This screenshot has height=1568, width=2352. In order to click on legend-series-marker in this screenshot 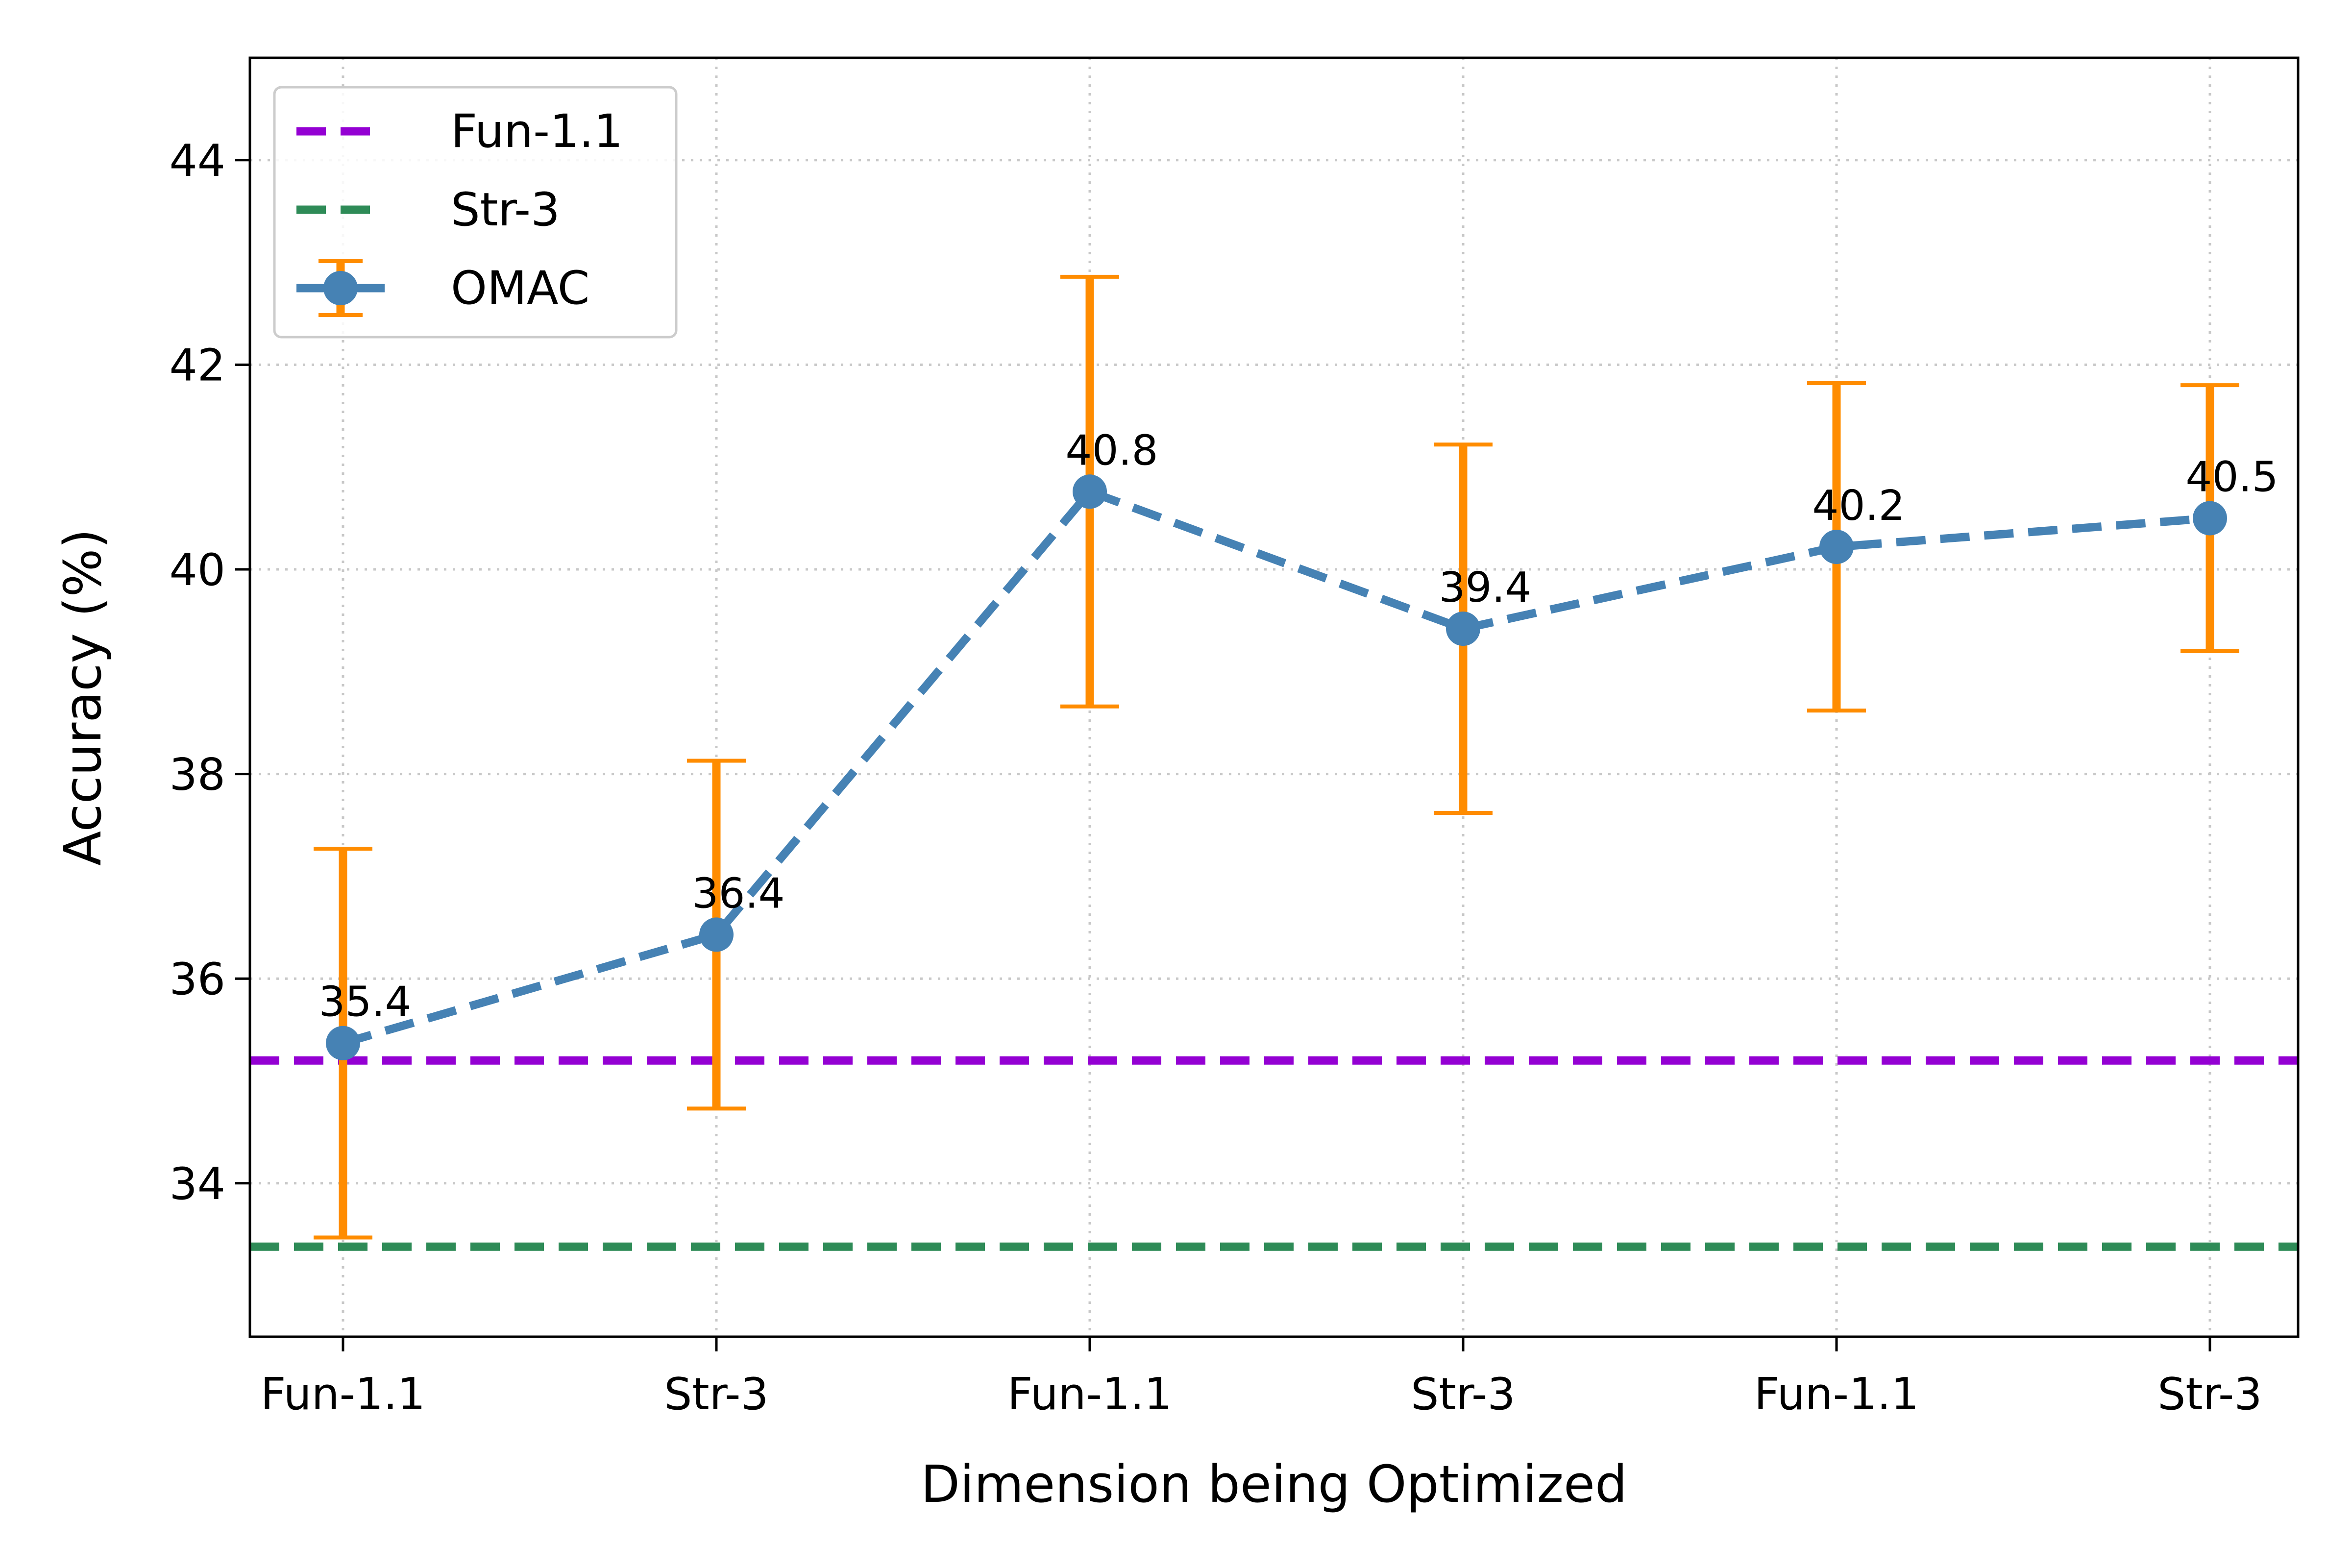, I will do `click(340, 288)`.